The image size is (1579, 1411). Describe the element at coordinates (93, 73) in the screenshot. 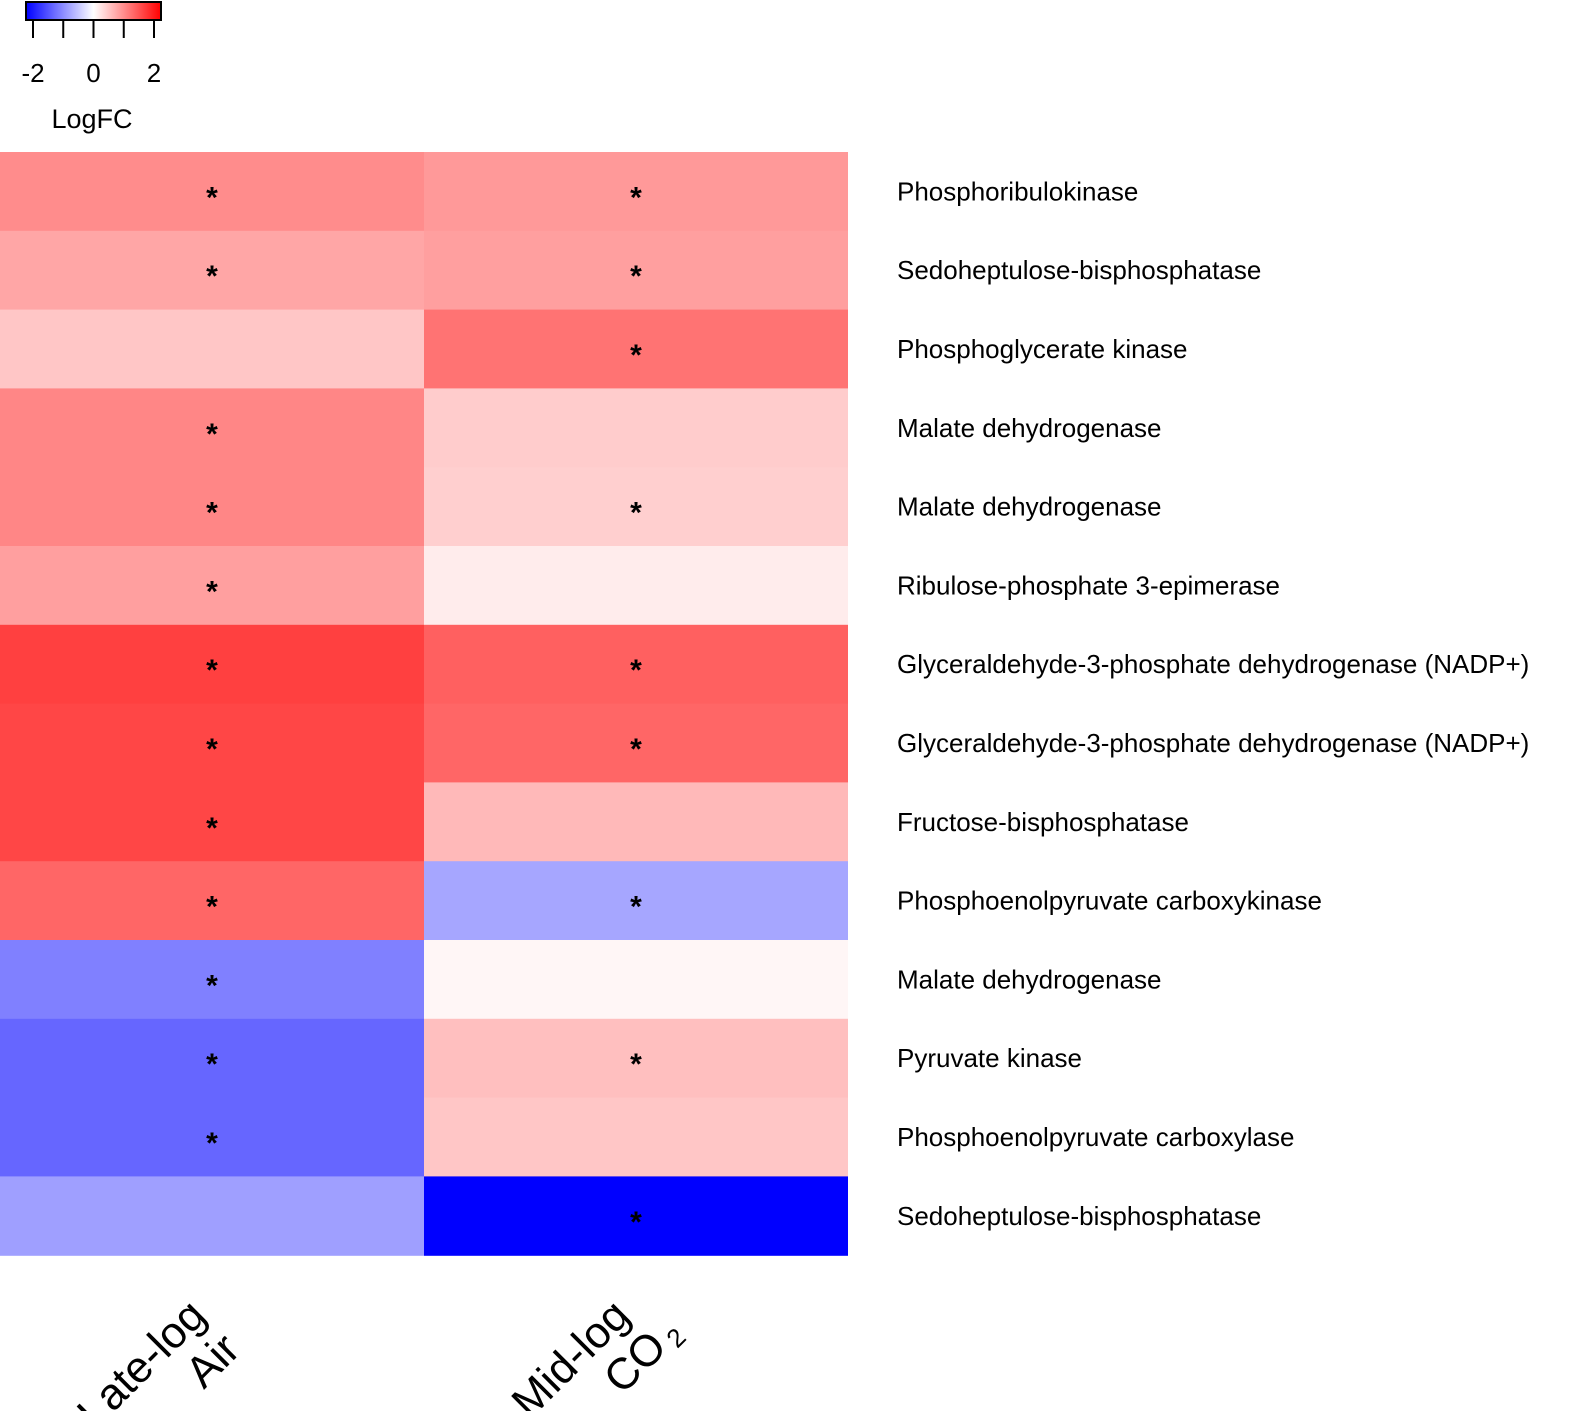

I see `legend-tick-label: 0` at that location.